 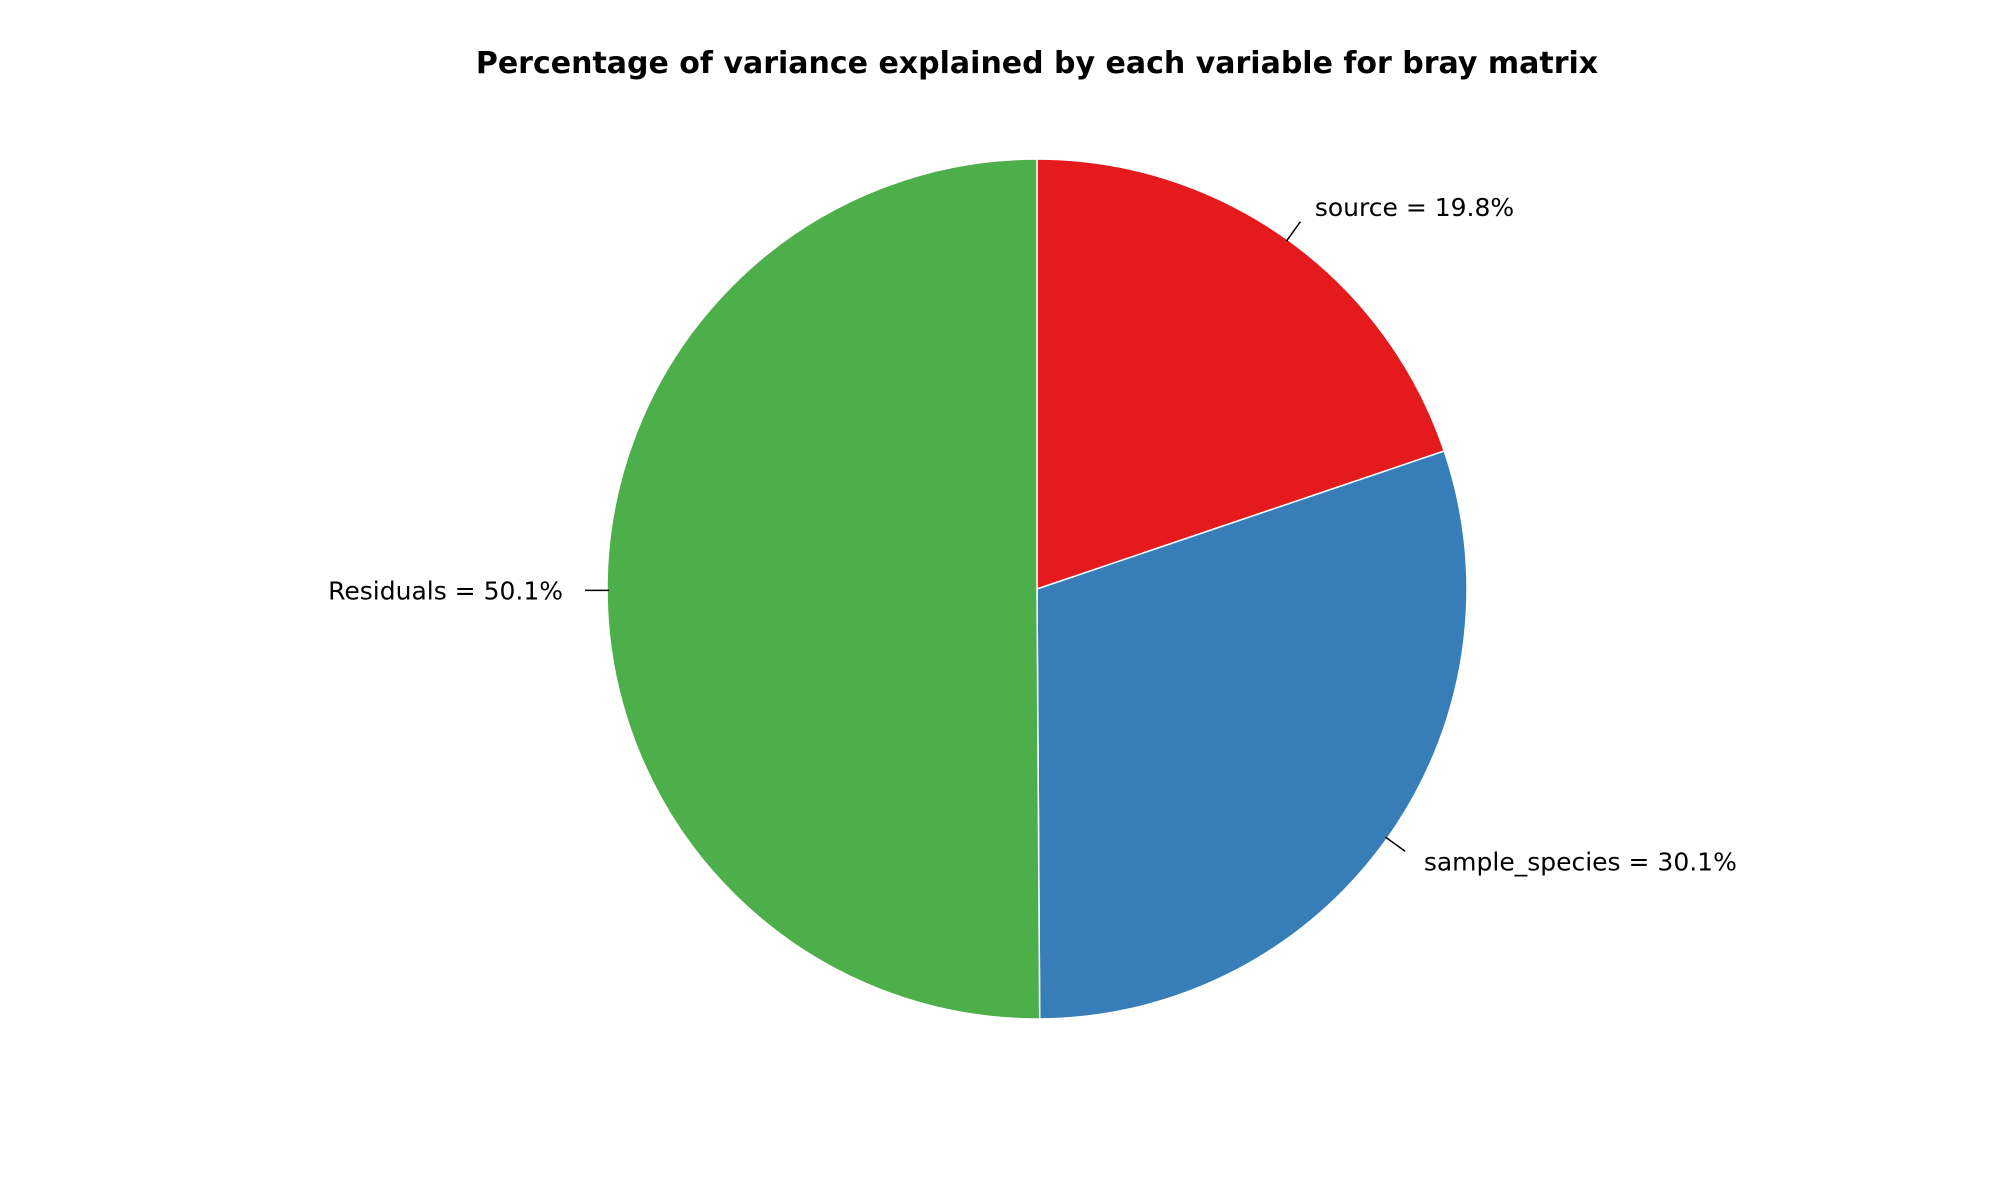 What do you see at coordinates (1414, 207) in the screenshot?
I see `slice-label-source: source = 19.8%` at bounding box center [1414, 207].